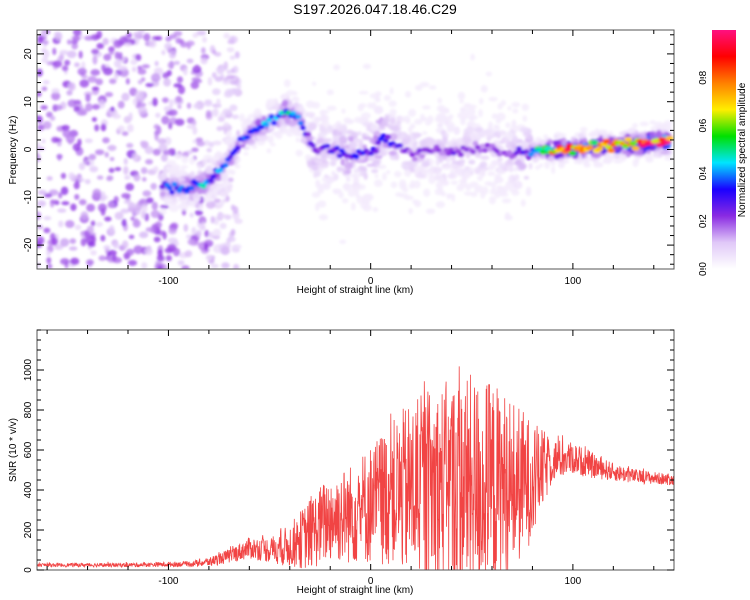 Image resolution: width=750 pixels, height=600 pixels. I want to click on y-tick-label: 1000, so click(28, 369).